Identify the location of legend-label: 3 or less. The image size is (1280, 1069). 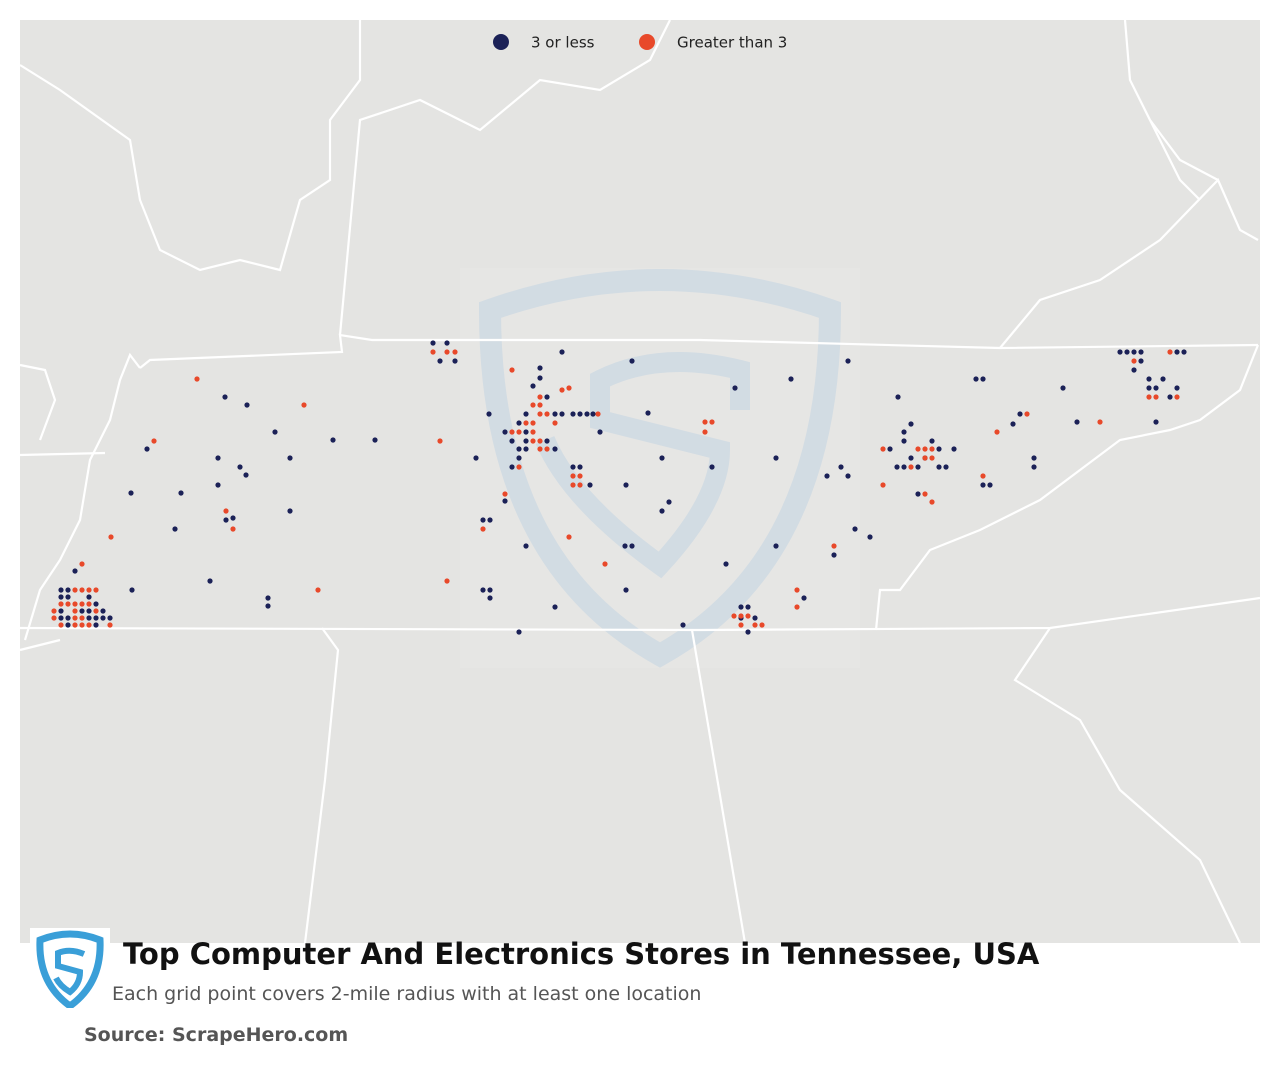
(563, 43).